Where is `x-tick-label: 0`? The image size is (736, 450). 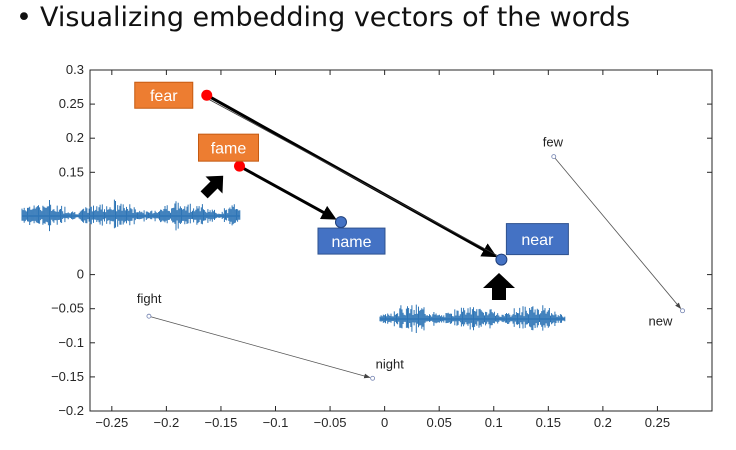
x-tick-label: 0 is located at coordinates (384, 422).